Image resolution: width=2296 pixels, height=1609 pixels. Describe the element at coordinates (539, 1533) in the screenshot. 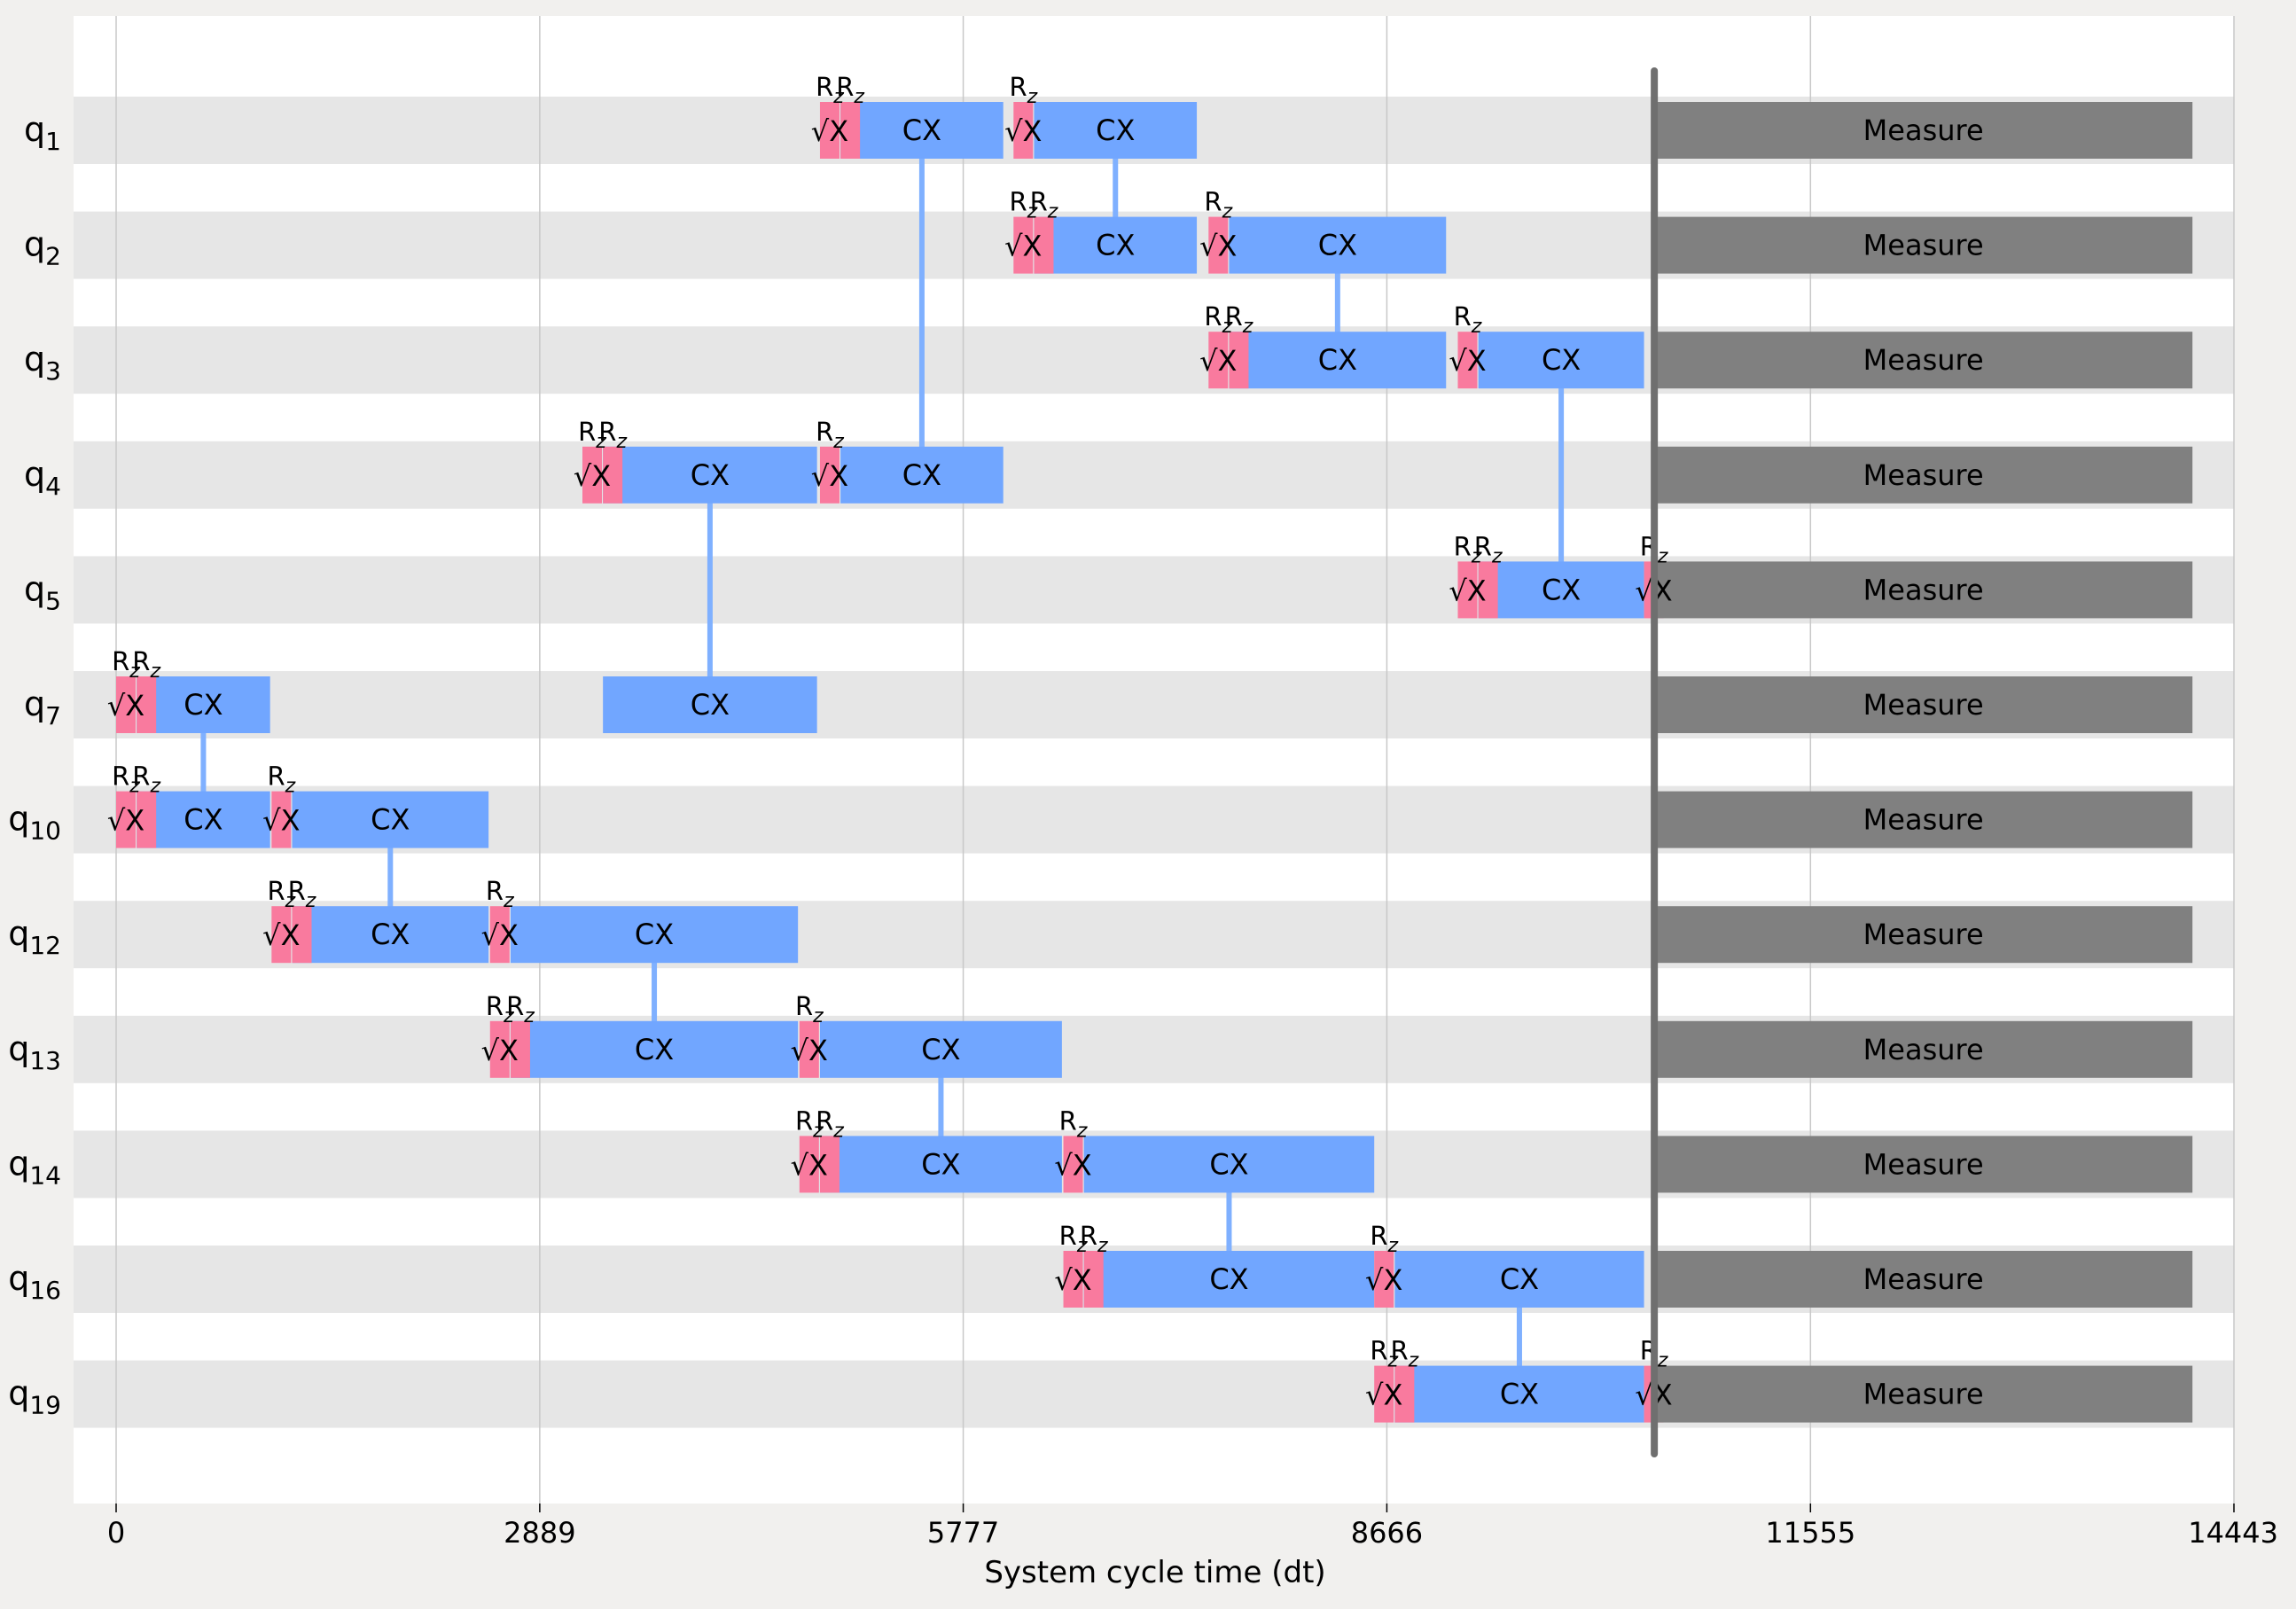

I see `x-tick-label: 2889` at that location.